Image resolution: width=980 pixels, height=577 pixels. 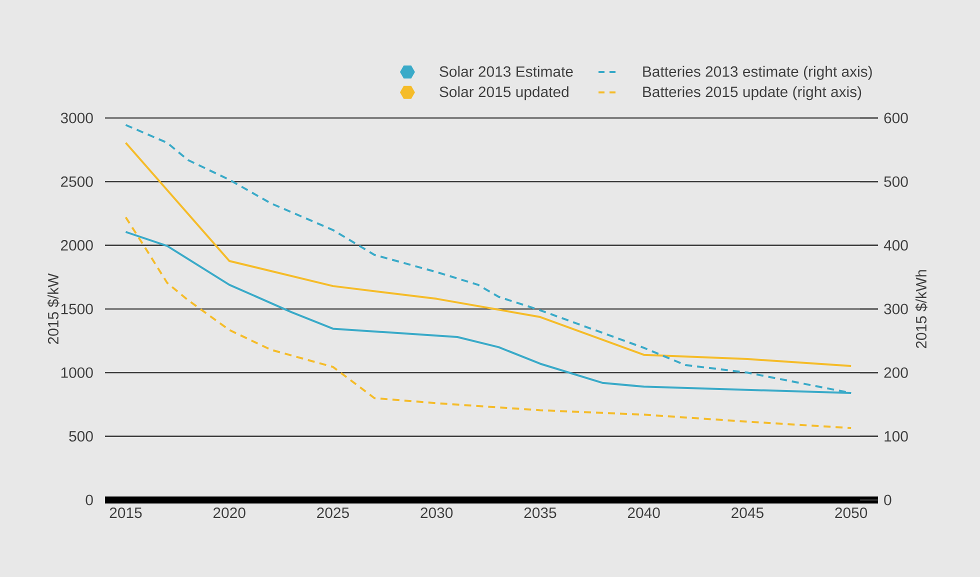 What do you see at coordinates (76, 118) in the screenshot?
I see `y-tick-label: 3000` at bounding box center [76, 118].